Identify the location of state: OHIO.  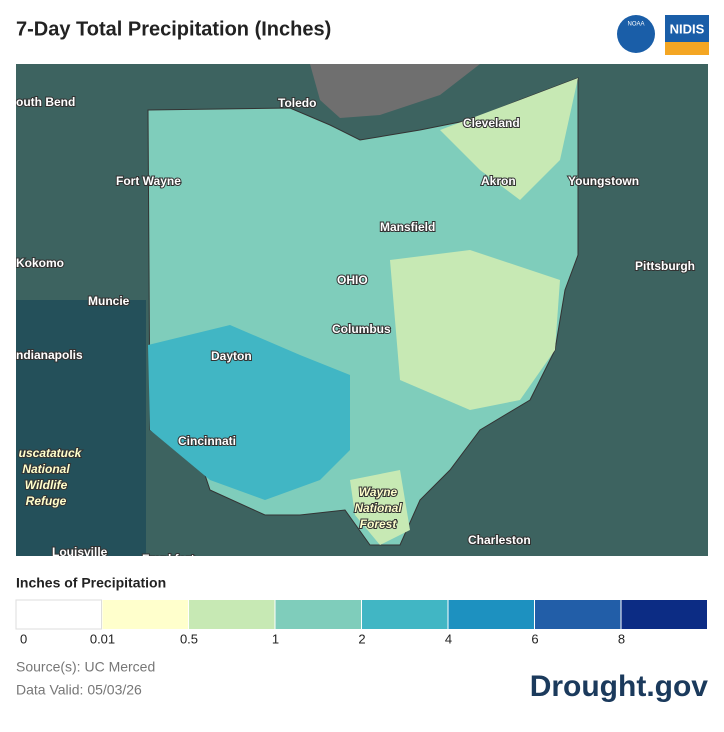
(352, 280).